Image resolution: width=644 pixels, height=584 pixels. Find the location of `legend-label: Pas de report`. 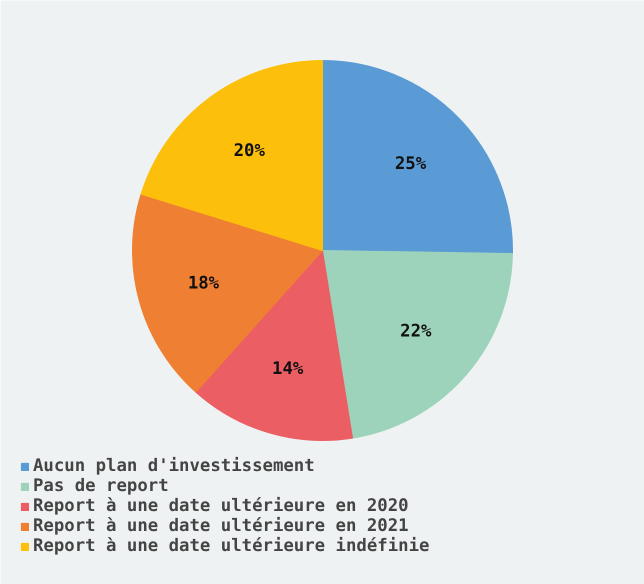

legend-label: Pas de report is located at coordinates (101, 486).